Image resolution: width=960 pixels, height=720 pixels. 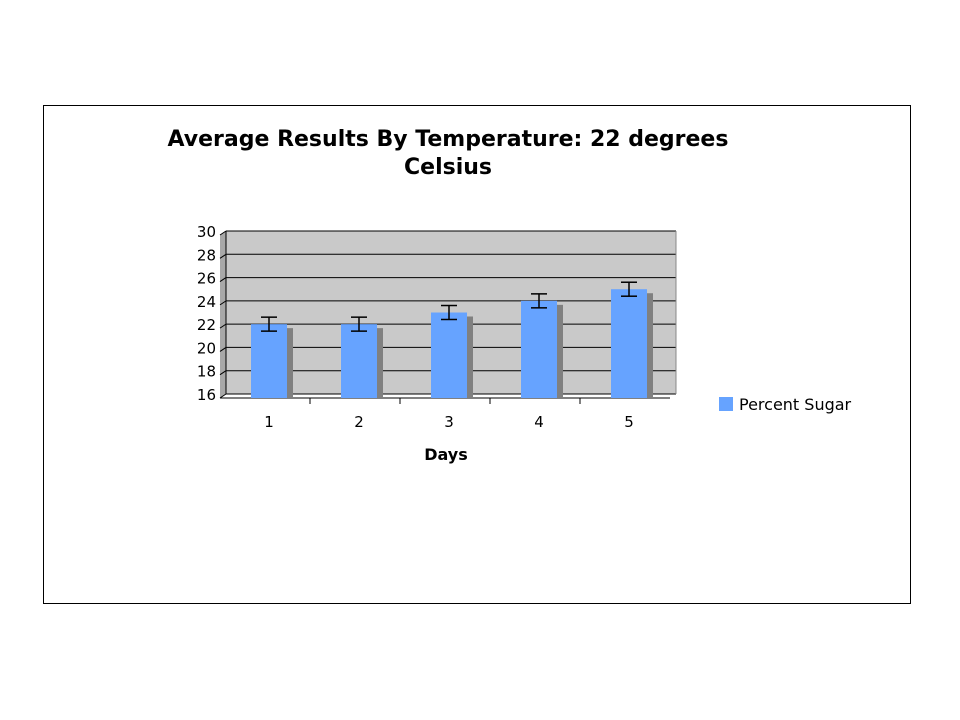 What do you see at coordinates (206, 255) in the screenshot?
I see `y-tick-label: 28` at bounding box center [206, 255].